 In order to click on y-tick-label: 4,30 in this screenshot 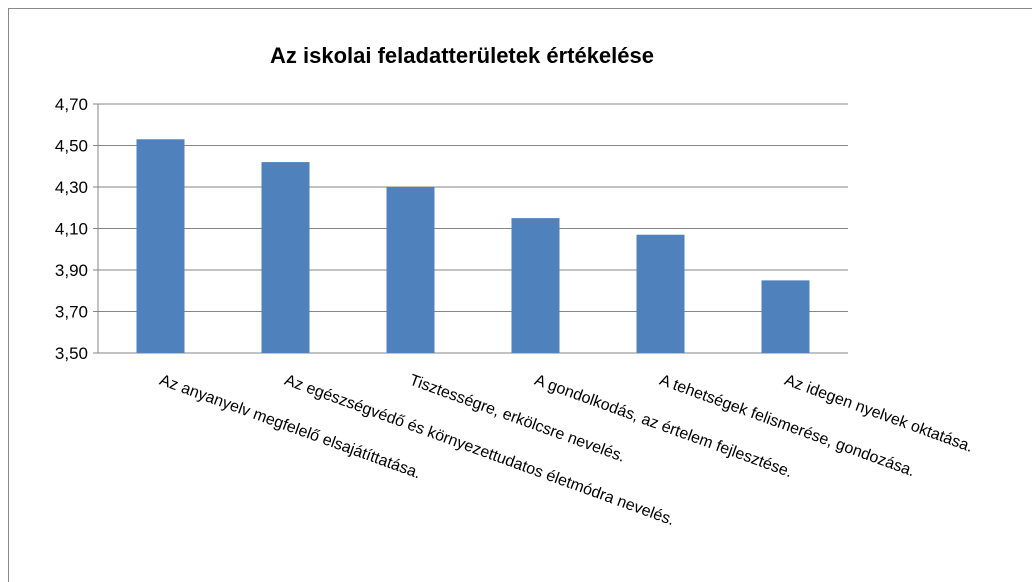, I will do `click(71, 187)`.